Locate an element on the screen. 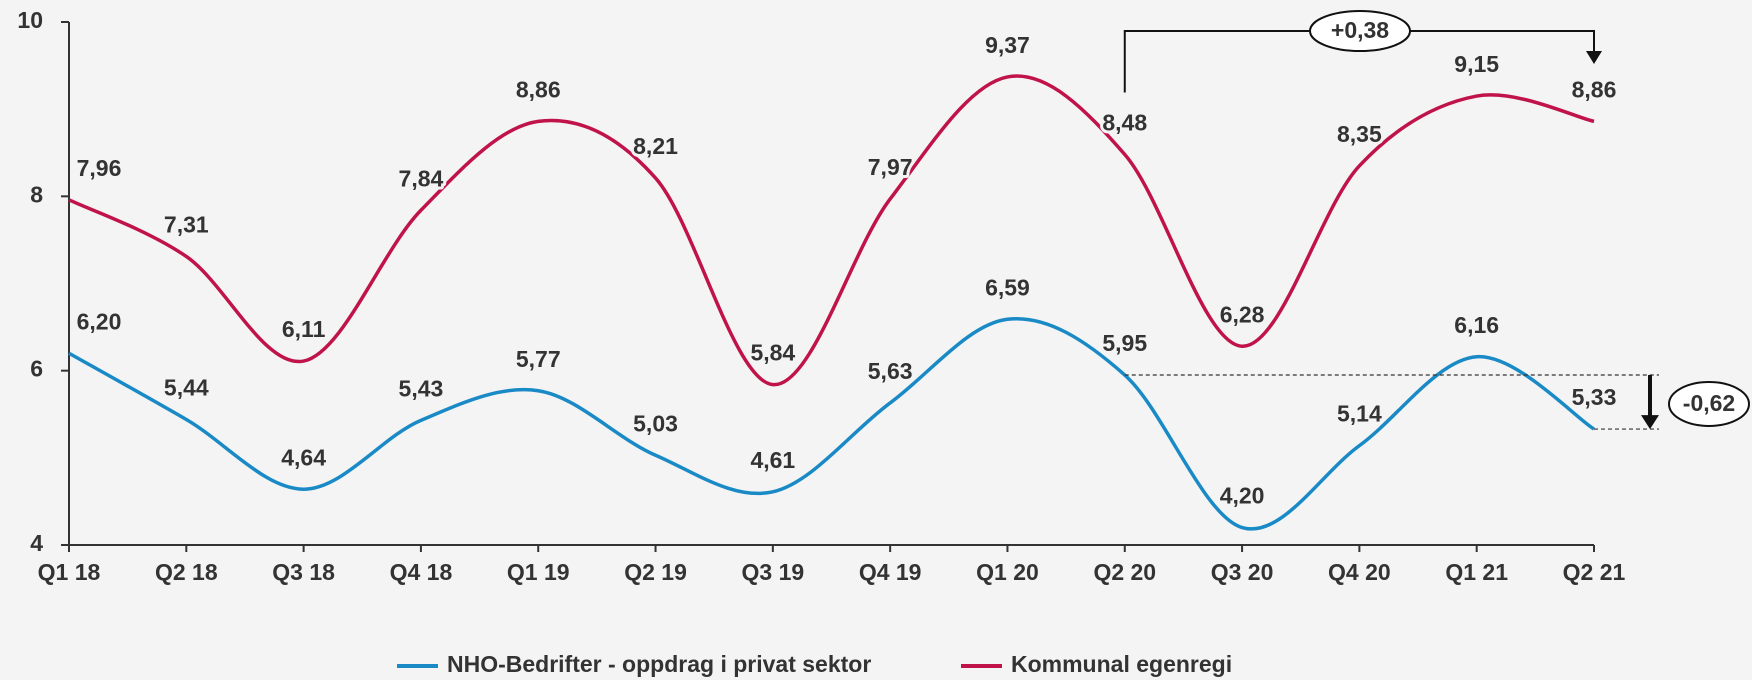 This screenshot has height=680, width=1752. data-label: 8,48 is located at coordinates (1124, 123).